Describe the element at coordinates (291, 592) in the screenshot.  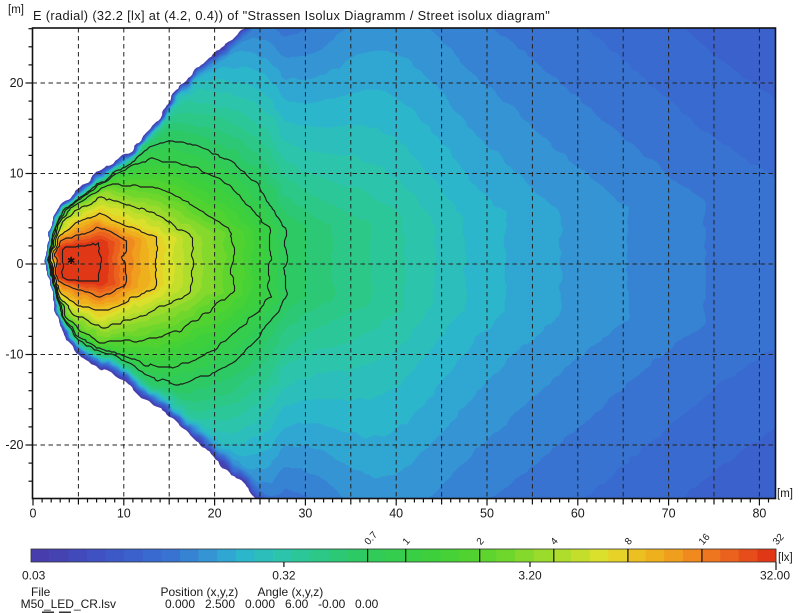
I see `svg-text: Angle (x,y,z)` at that location.